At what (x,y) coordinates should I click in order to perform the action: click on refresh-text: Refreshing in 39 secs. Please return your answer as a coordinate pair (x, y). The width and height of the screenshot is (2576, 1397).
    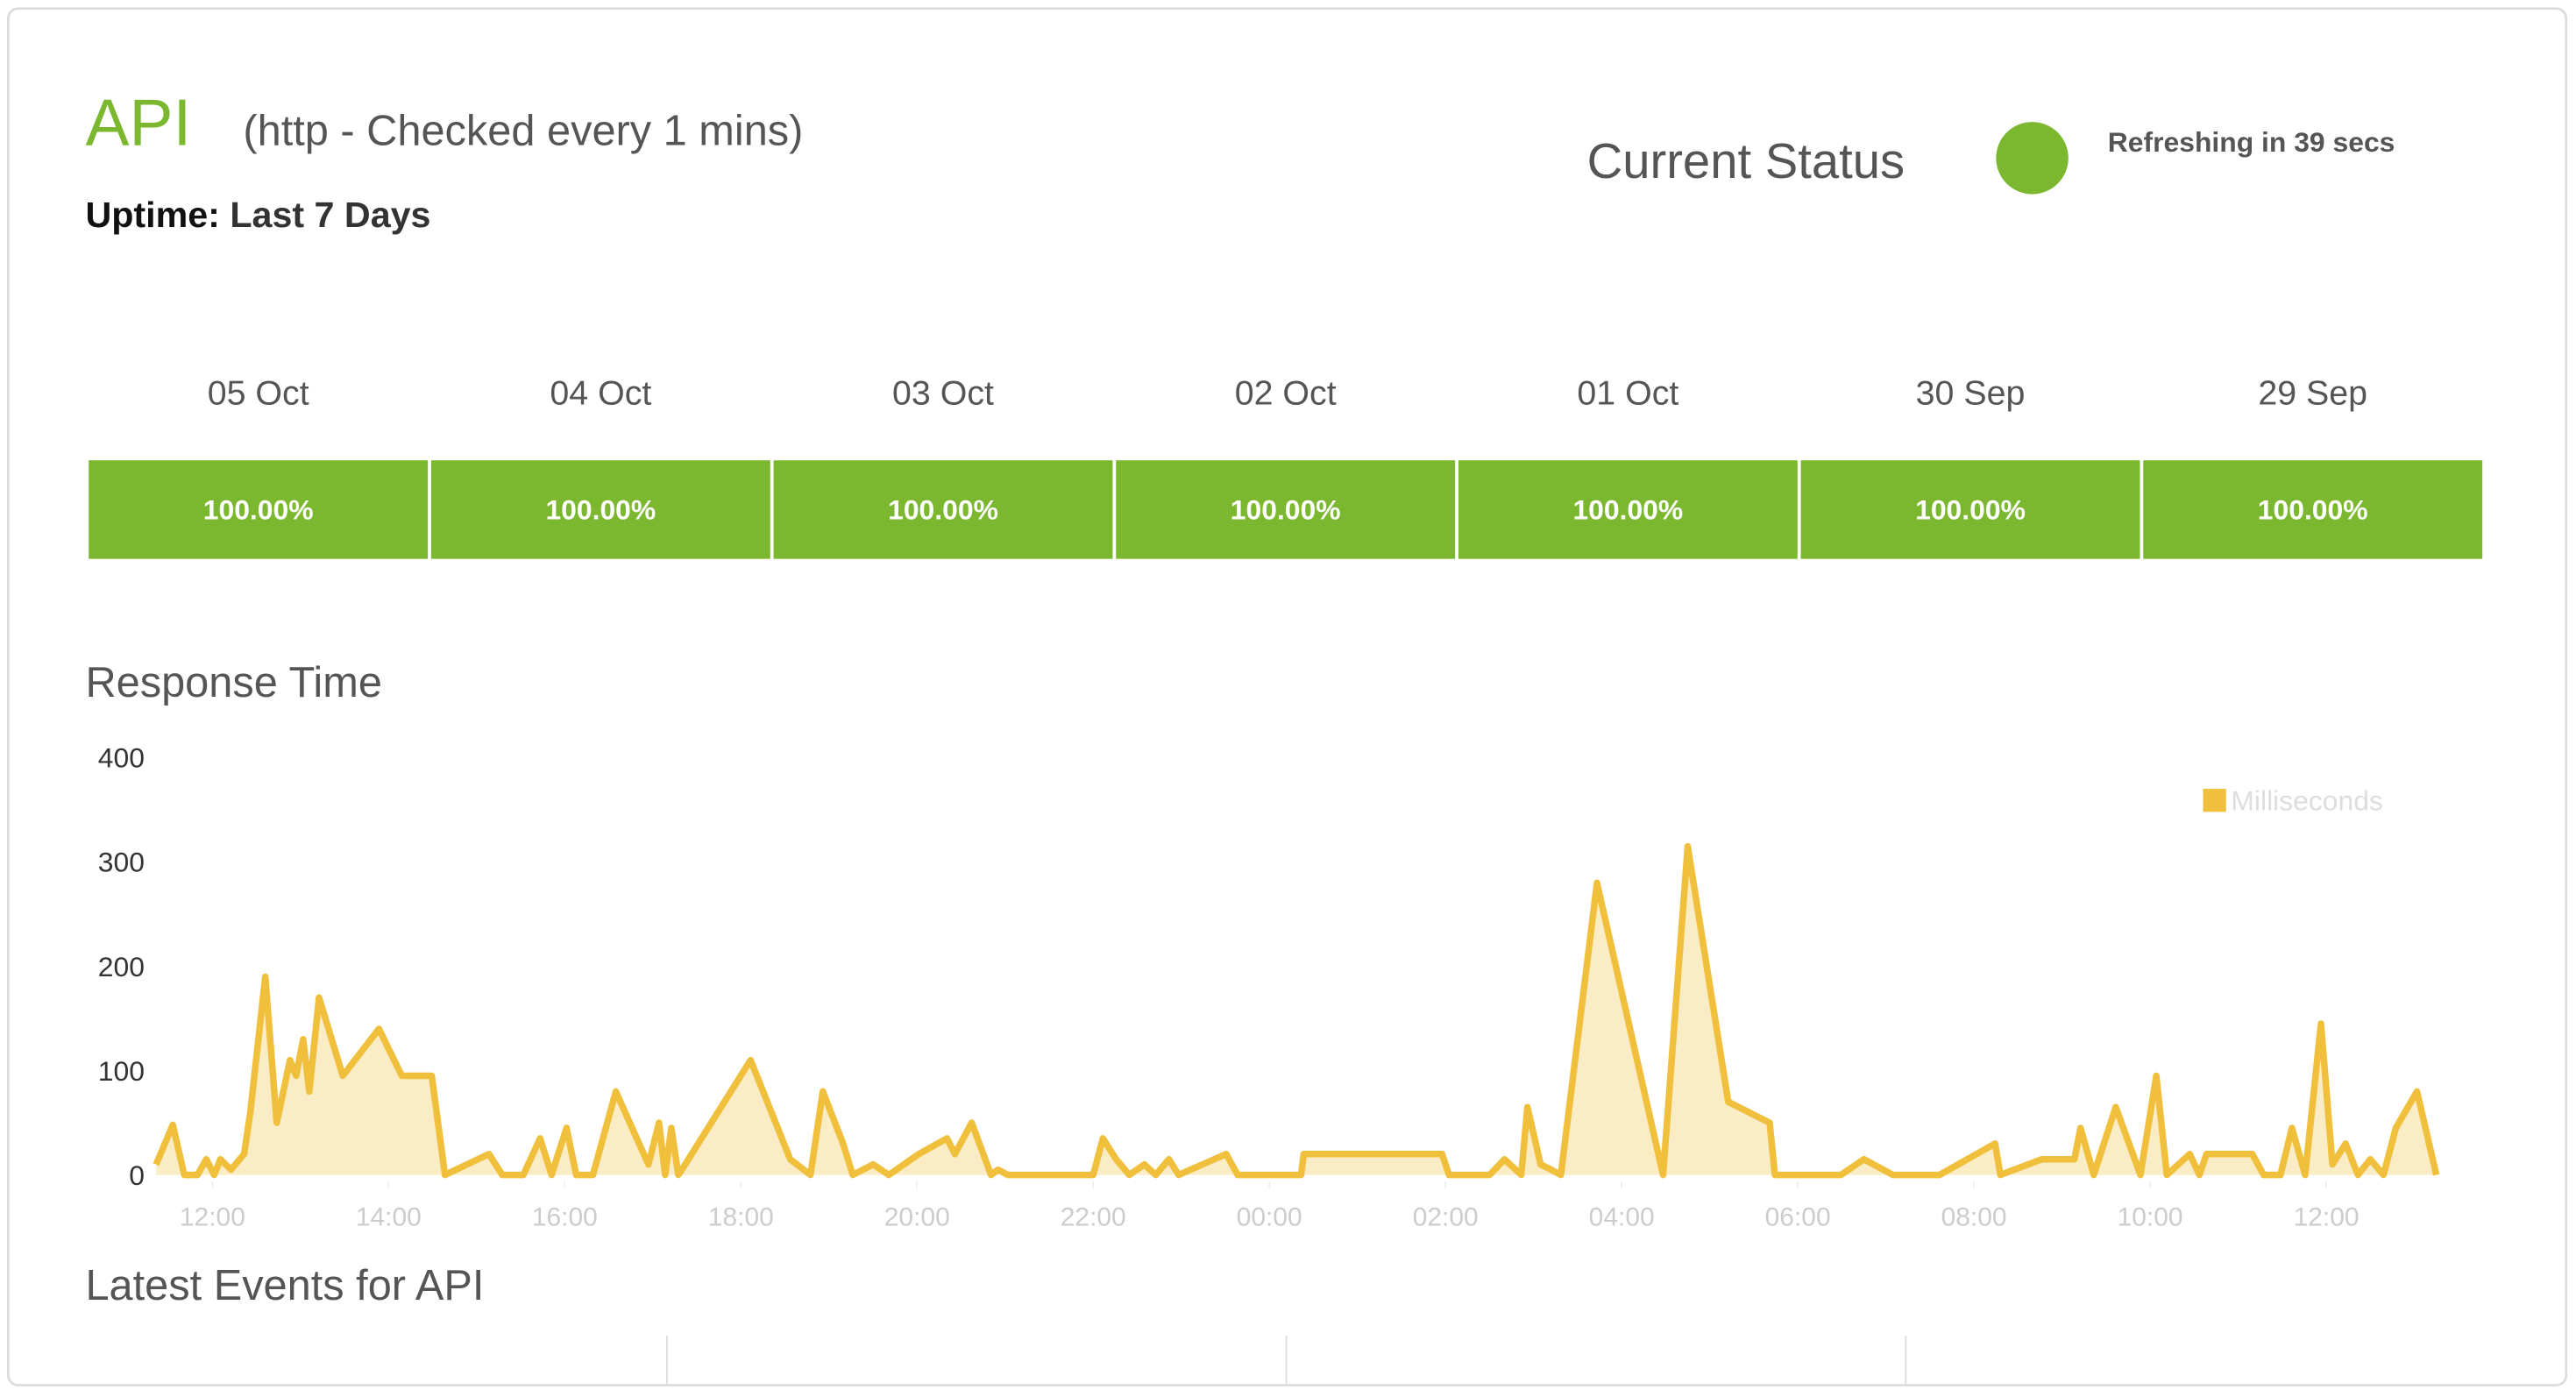
    Looking at the image, I should click on (2251, 142).